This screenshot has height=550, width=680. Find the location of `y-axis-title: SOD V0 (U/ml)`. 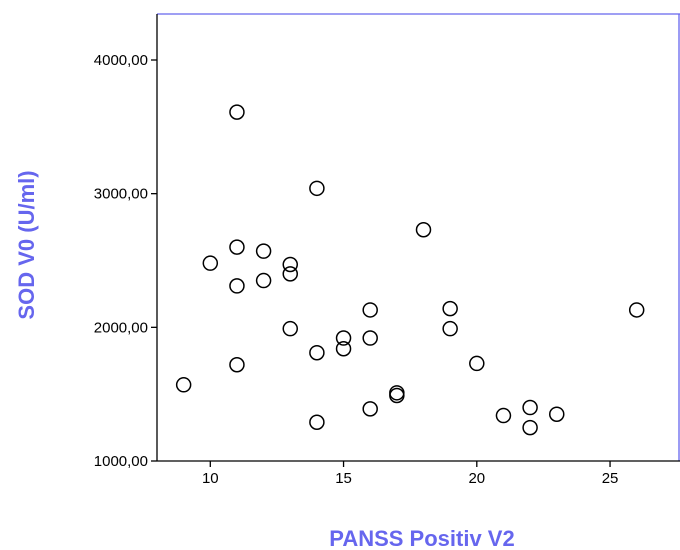

y-axis-title: SOD V0 (U/ml) is located at coordinates (26, 244).